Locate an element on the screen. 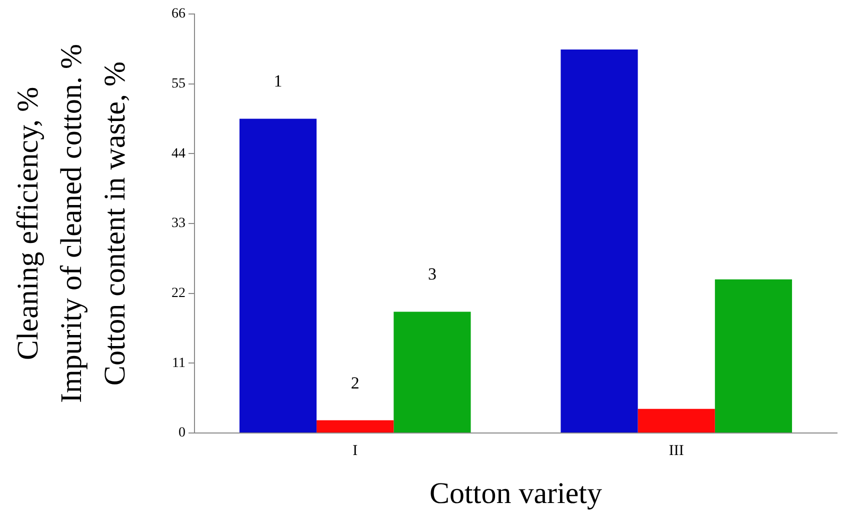  series-label: 1 is located at coordinates (278, 81).